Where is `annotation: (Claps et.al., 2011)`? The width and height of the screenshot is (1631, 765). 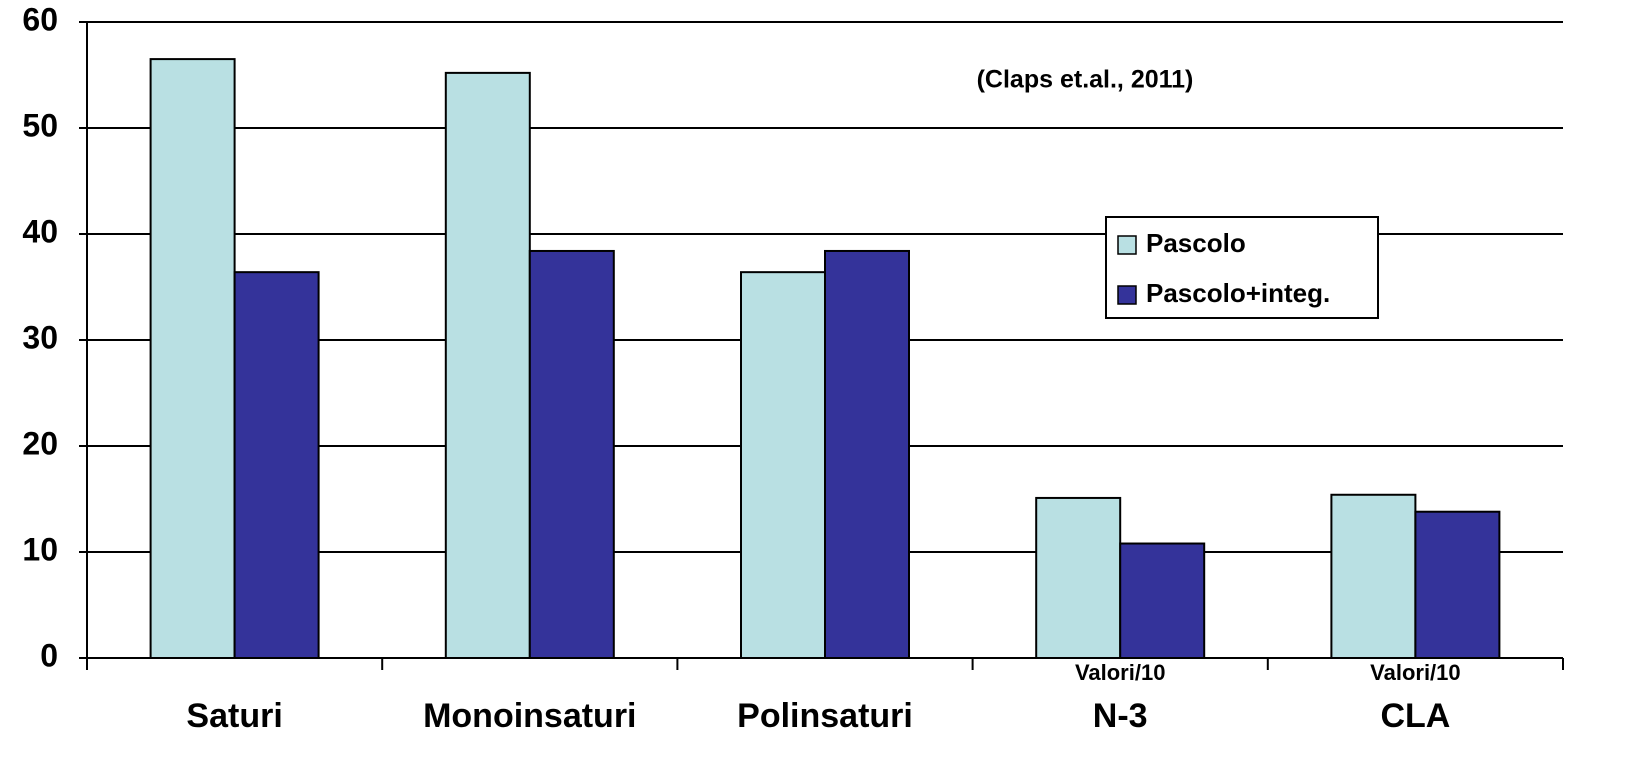 annotation: (Claps et.al., 2011) is located at coordinates (1085, 80).